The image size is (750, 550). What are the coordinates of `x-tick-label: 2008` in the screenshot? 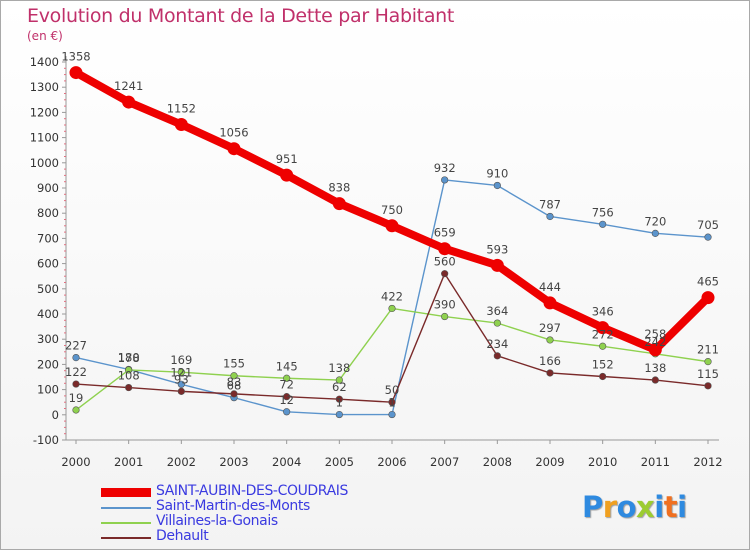 It's located at (497, 462).